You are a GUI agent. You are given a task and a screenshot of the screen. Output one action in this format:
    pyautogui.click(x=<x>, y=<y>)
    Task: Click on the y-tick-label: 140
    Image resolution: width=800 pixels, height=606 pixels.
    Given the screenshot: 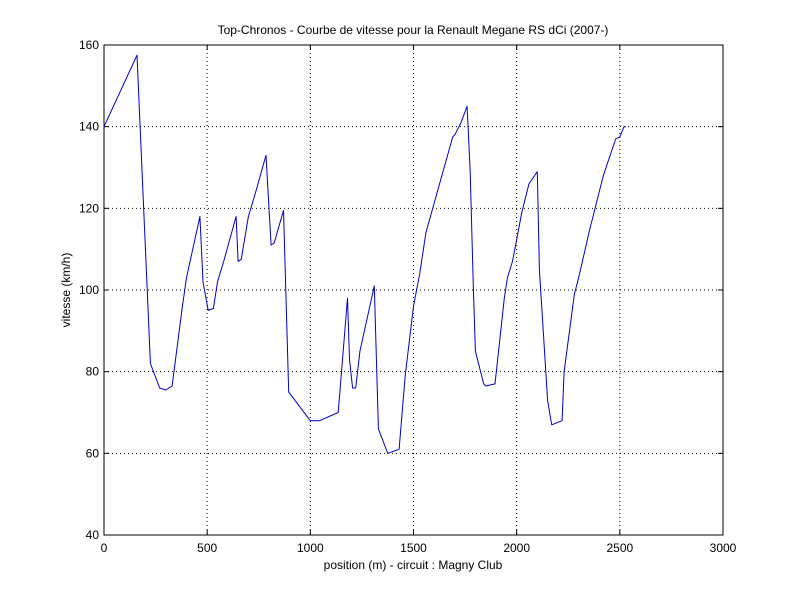 What is the action you would take?
    pyautogui.click(x=89, y=127)
    